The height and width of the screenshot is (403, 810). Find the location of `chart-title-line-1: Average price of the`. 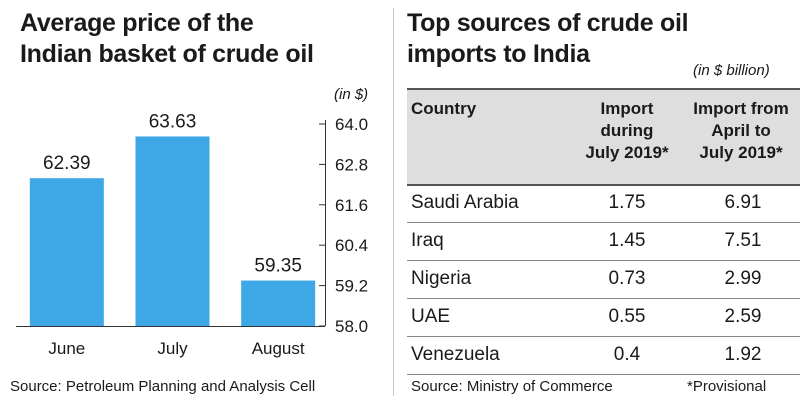

chart-title-line-1: Average price of the is located at coordinates (137, 23).